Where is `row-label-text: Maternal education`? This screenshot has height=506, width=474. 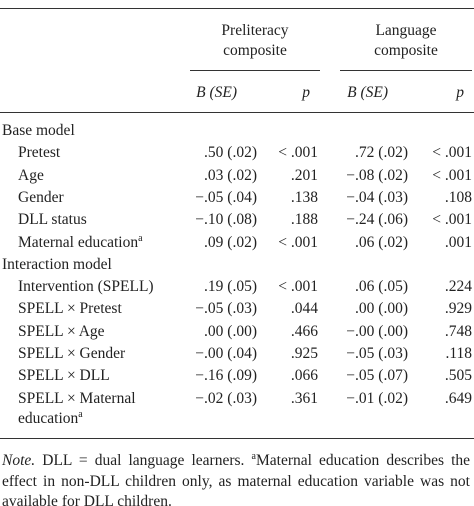 row-label-text: Maternal education is located at coordinates (78, 242).